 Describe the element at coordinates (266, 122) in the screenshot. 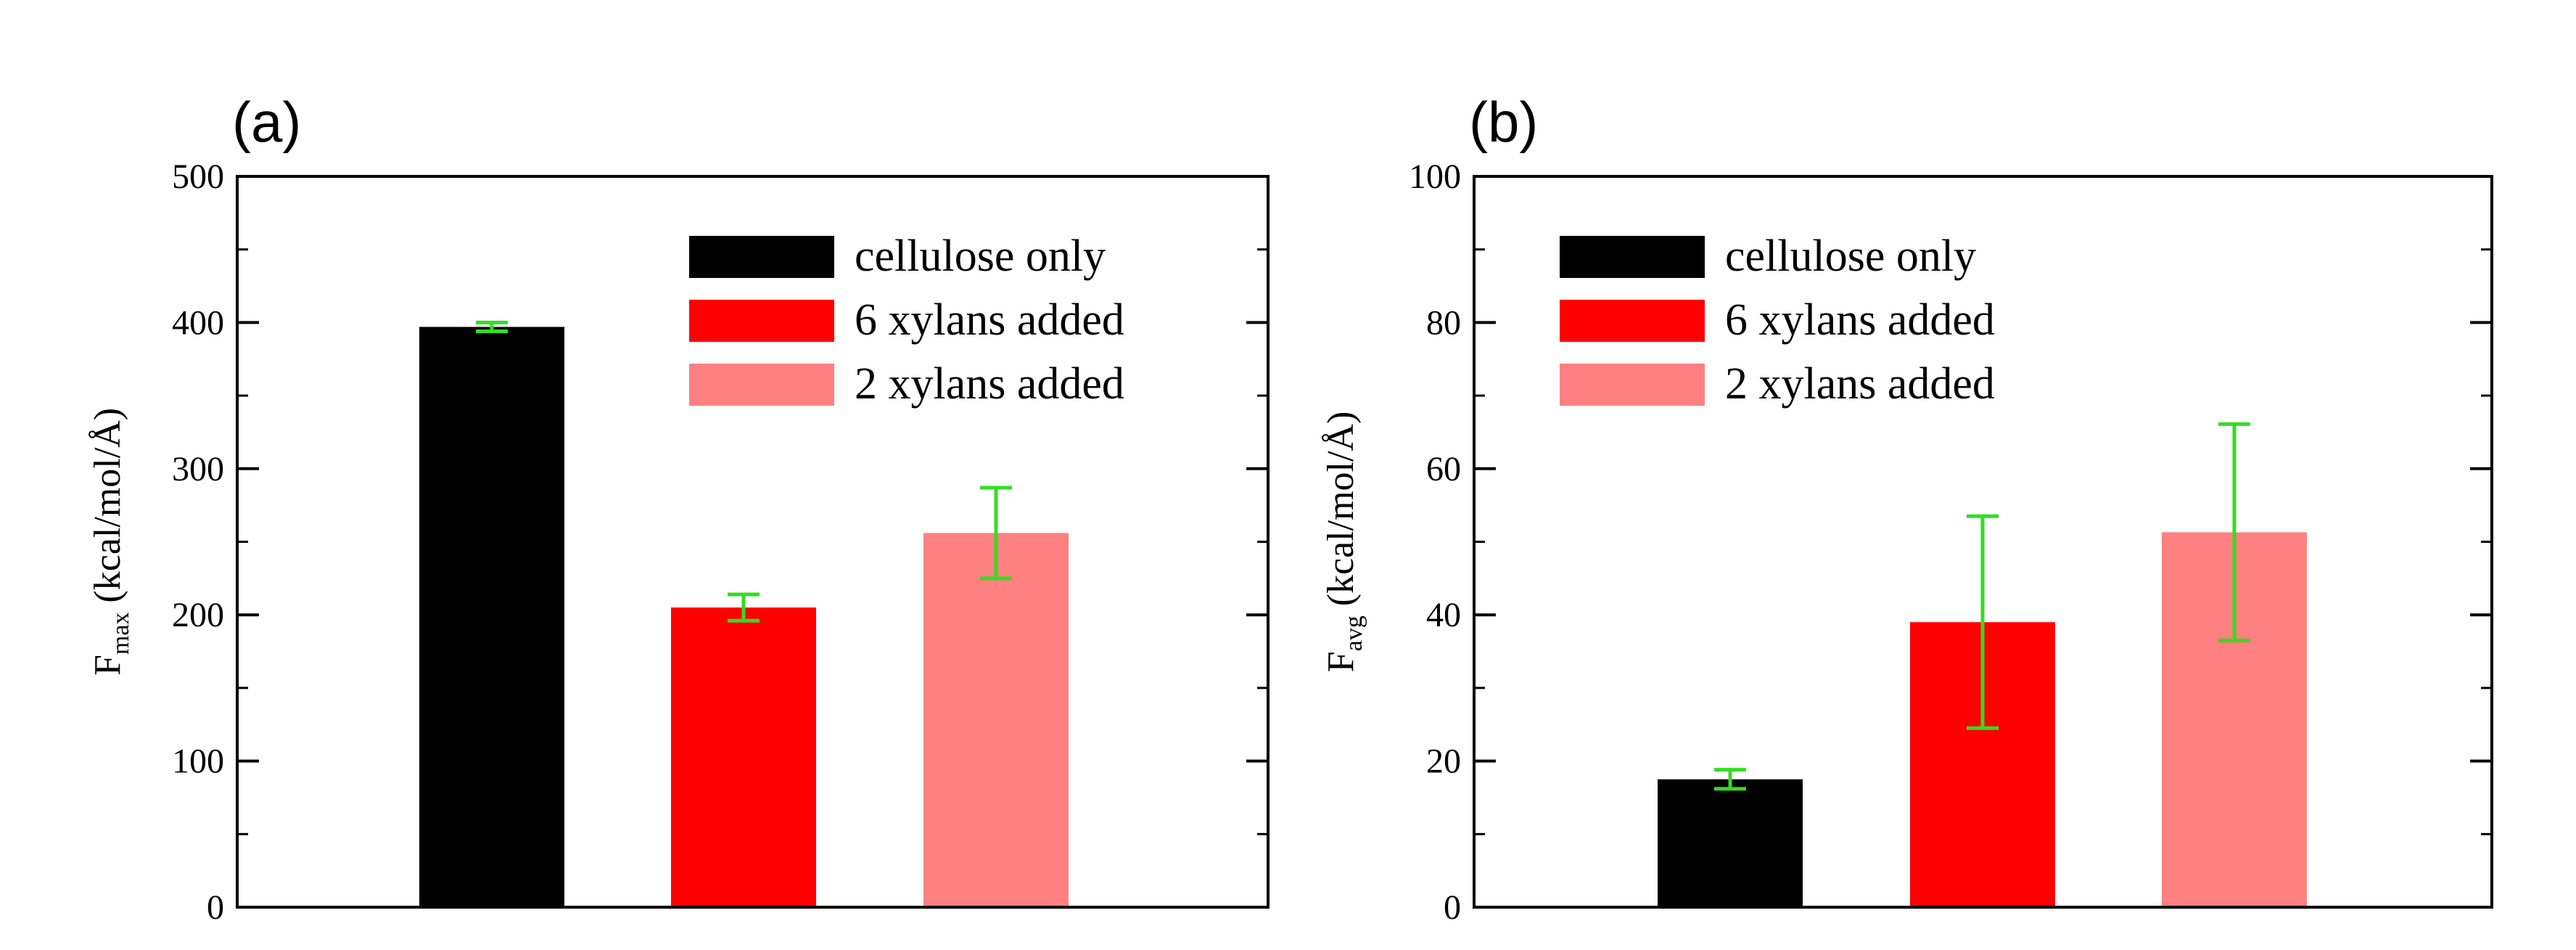

I see `panel-label: (a)` at that location.